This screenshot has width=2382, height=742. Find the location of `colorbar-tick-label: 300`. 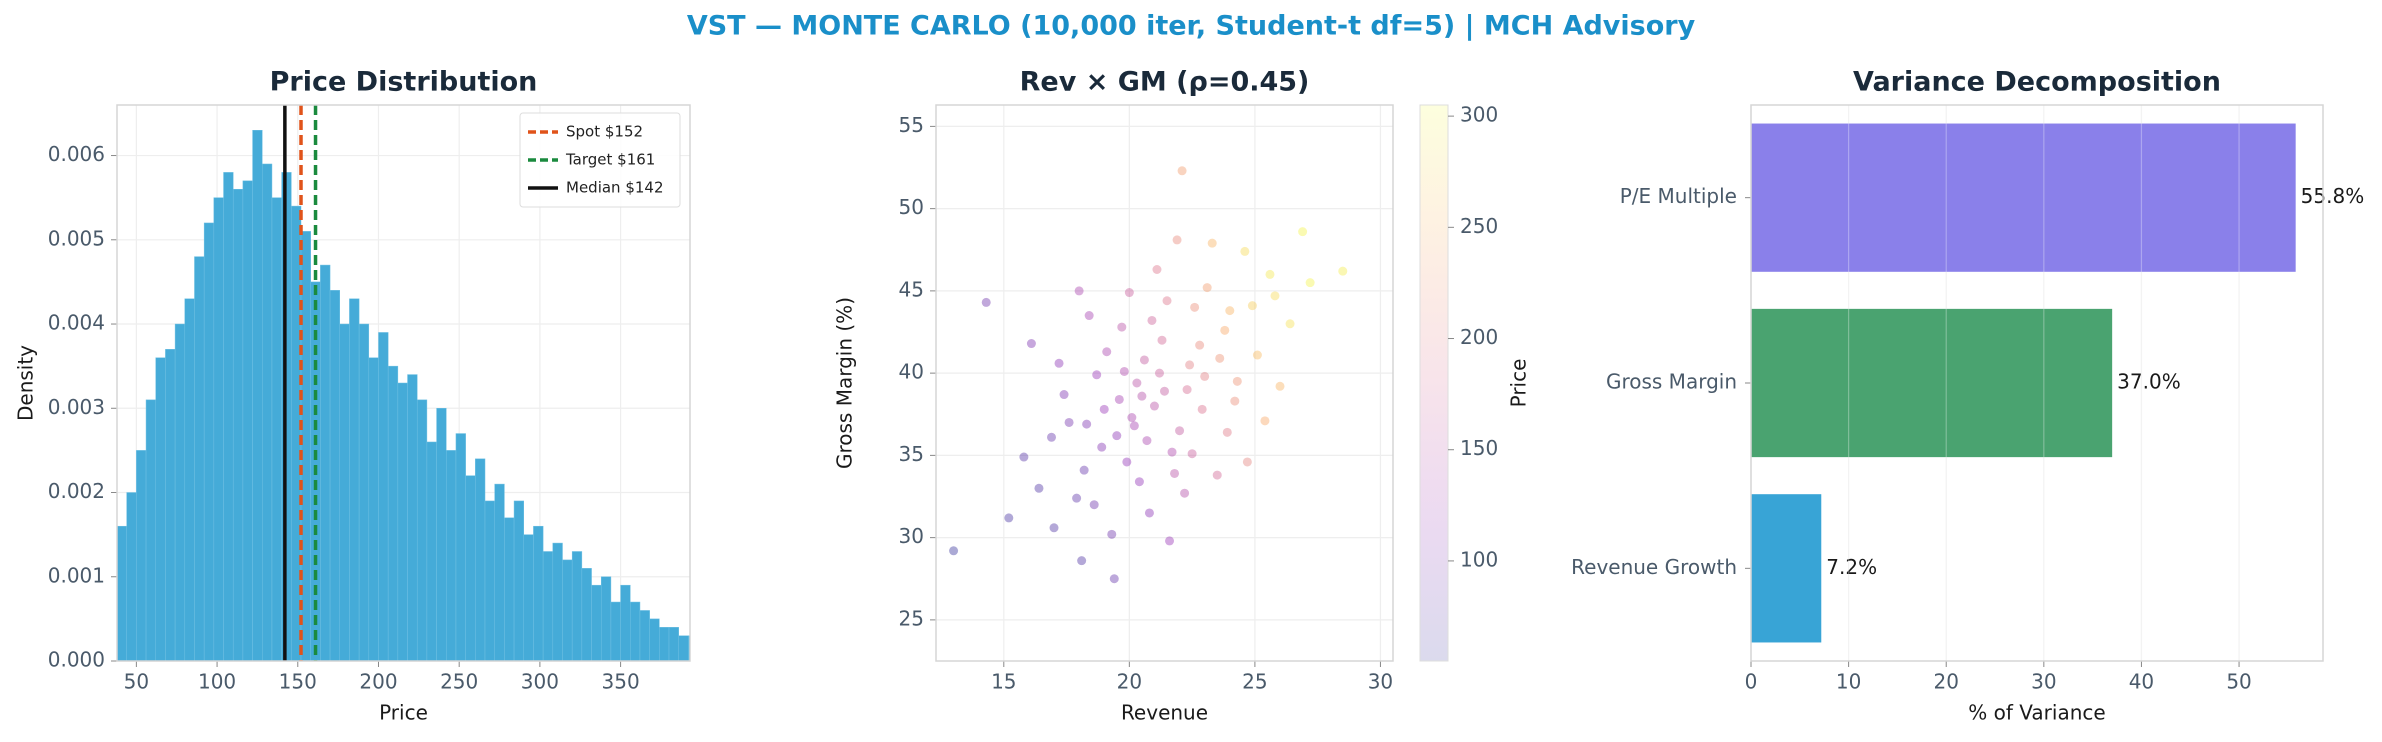

colorbar-tick-label: 300 is located at coordinates (1479, 115).